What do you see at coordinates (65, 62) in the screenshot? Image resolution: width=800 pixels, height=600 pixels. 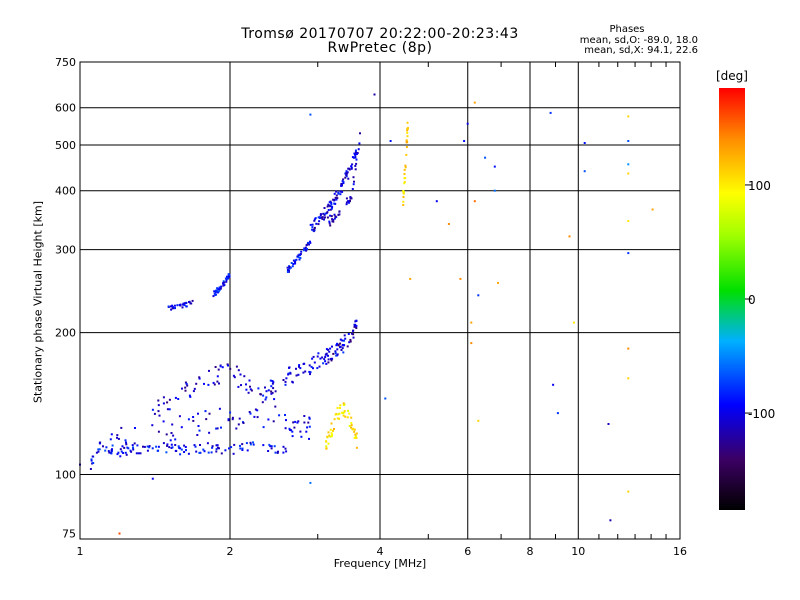 I see `y-tick-label: 750` at bounding box center [65, 62].